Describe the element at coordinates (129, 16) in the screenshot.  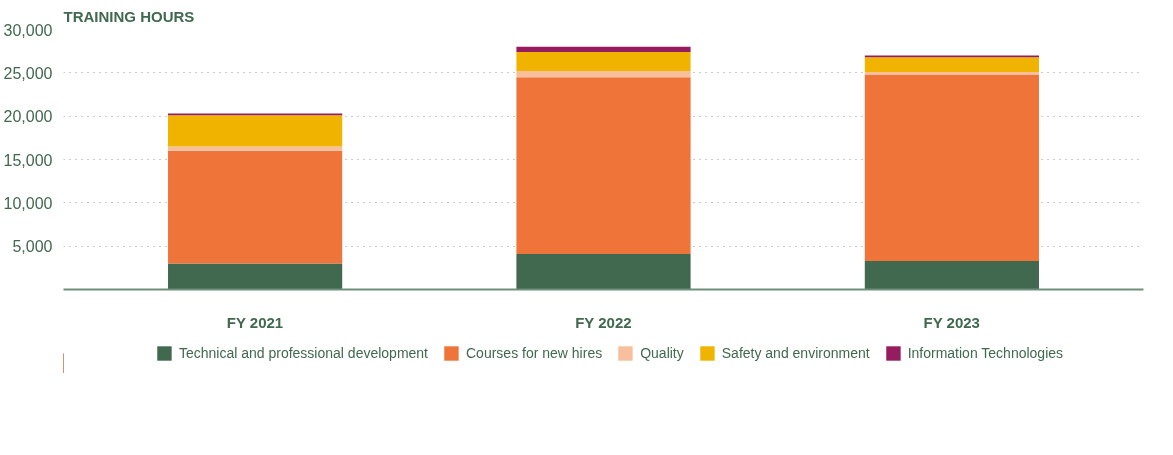
I see `chart-title: TRAINING HOURS` at that location.